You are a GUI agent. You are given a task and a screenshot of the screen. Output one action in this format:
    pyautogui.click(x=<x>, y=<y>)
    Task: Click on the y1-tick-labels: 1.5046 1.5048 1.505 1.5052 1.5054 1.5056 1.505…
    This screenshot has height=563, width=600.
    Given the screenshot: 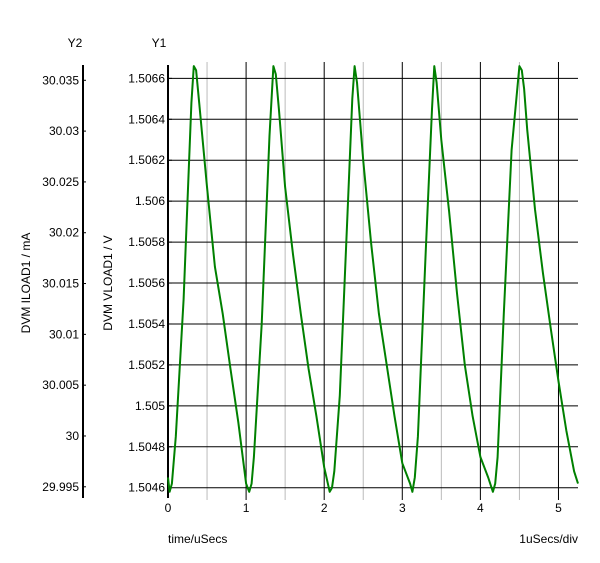 What is the action you would take?
    pyautogui.click(x=150, y=283)
    